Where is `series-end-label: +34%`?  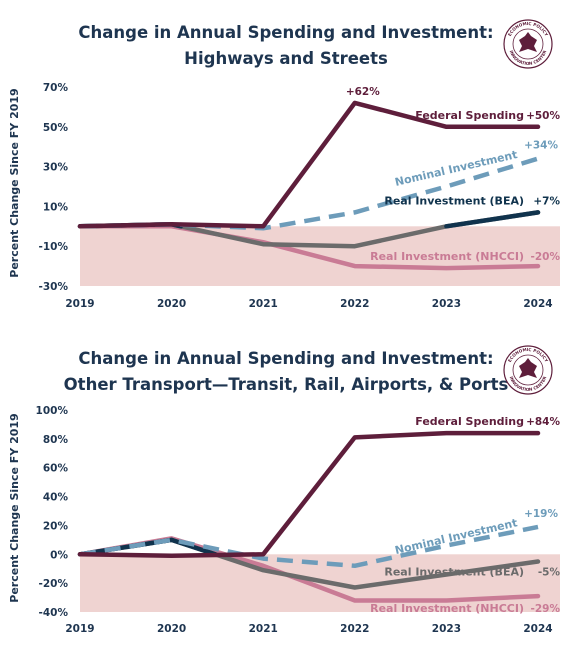 series-end-label: +34% is located at coordinates (541, 146).